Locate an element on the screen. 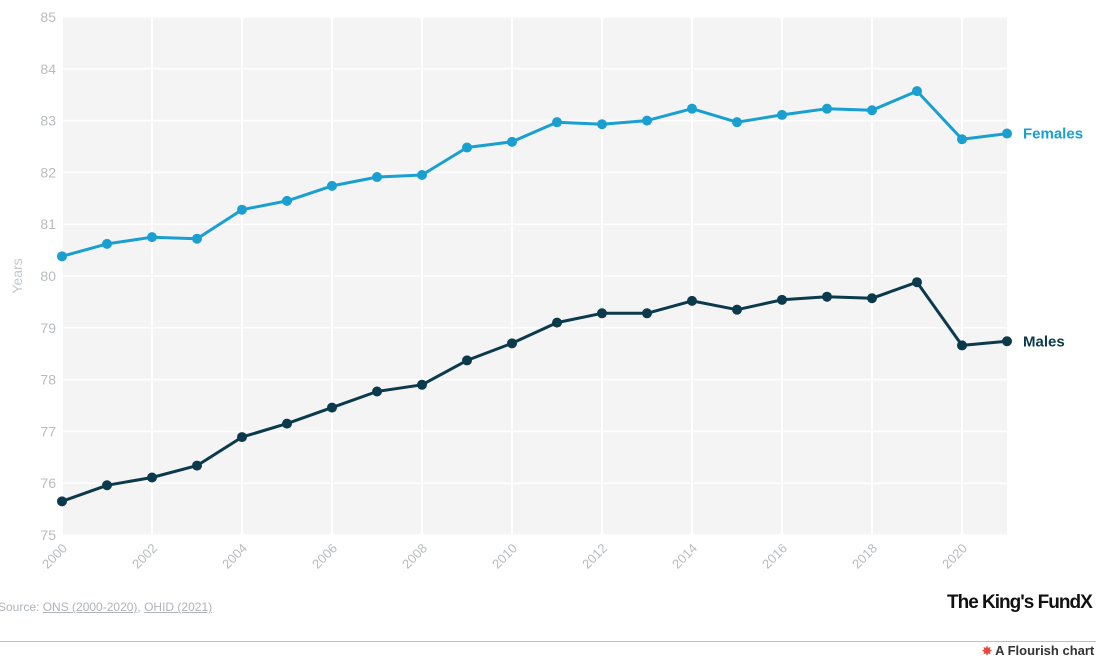 This screenshot has height=658, width=1096. x-tick-label: 2008 is located at coordinates (414, 556).